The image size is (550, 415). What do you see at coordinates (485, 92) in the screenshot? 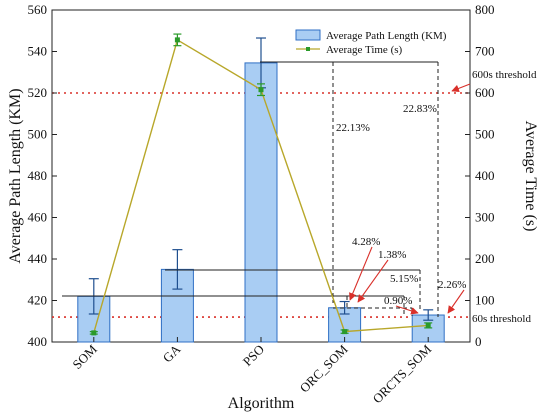
I see `right-tick-label-6: 600` at bounding box center [485, 92].